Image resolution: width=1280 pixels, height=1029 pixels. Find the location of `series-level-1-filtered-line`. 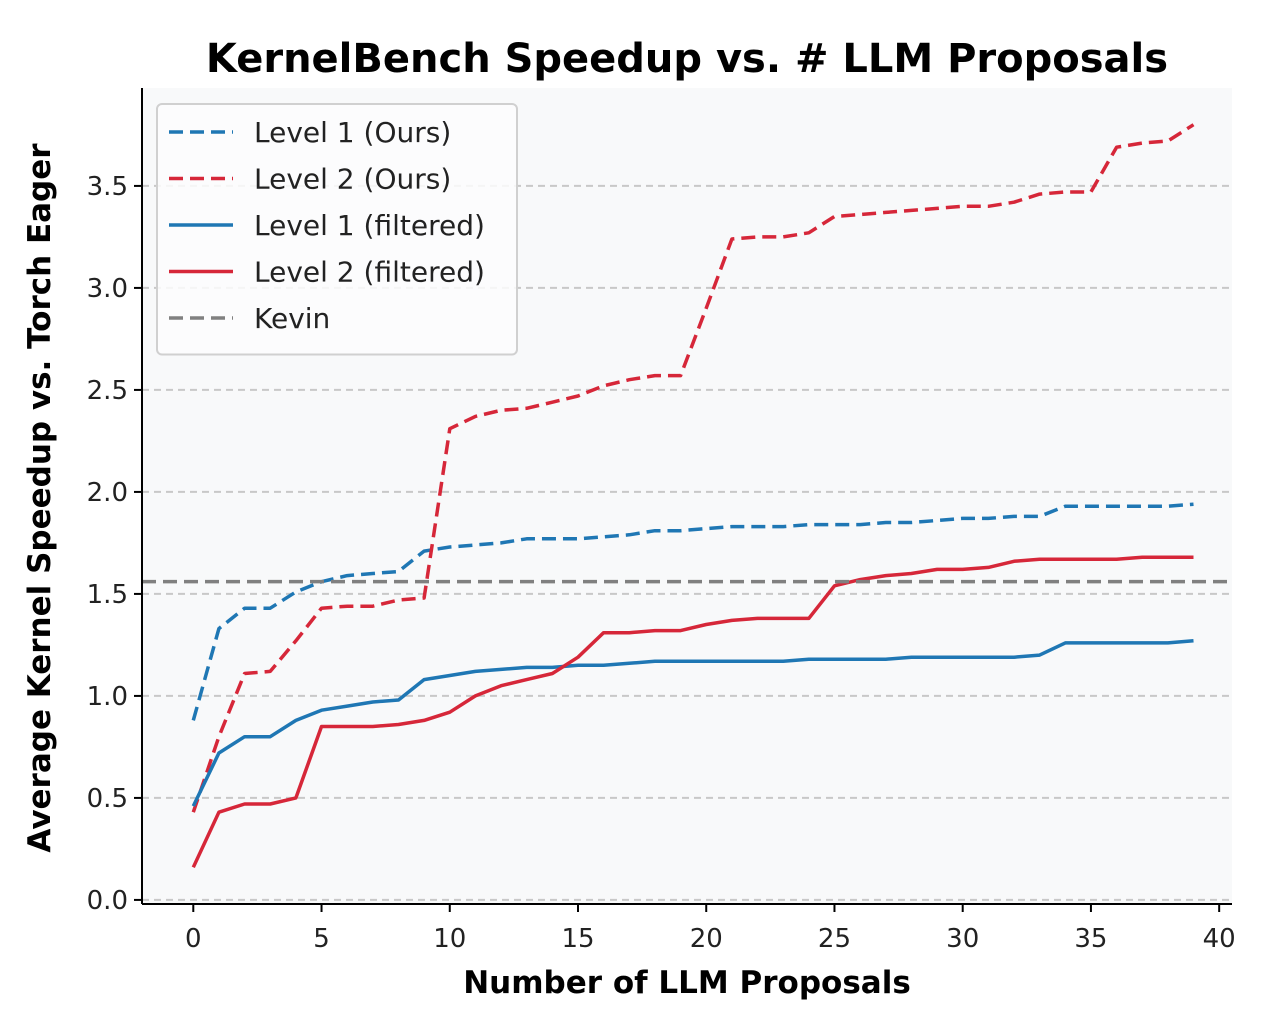

series-level-1-filtered-line is located at coordinates (692, 723).